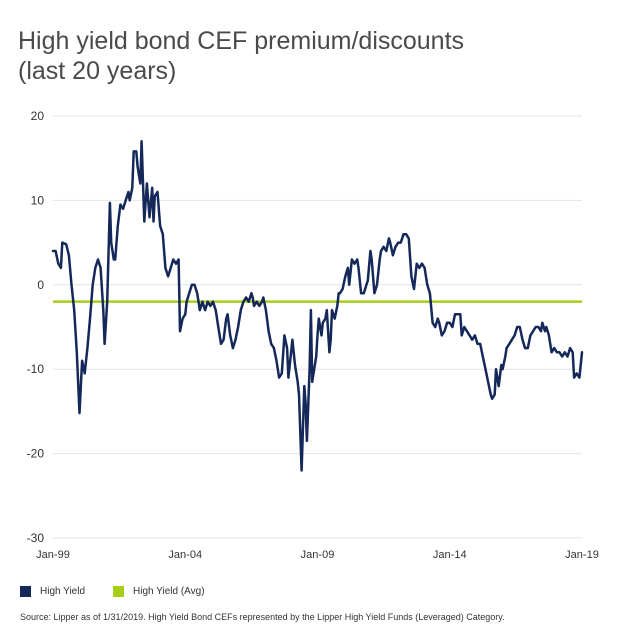  Describe the element at coordinates (112, 591) in the screenshot. I see `legend: High Yield High Yield (Avg)` at that location.